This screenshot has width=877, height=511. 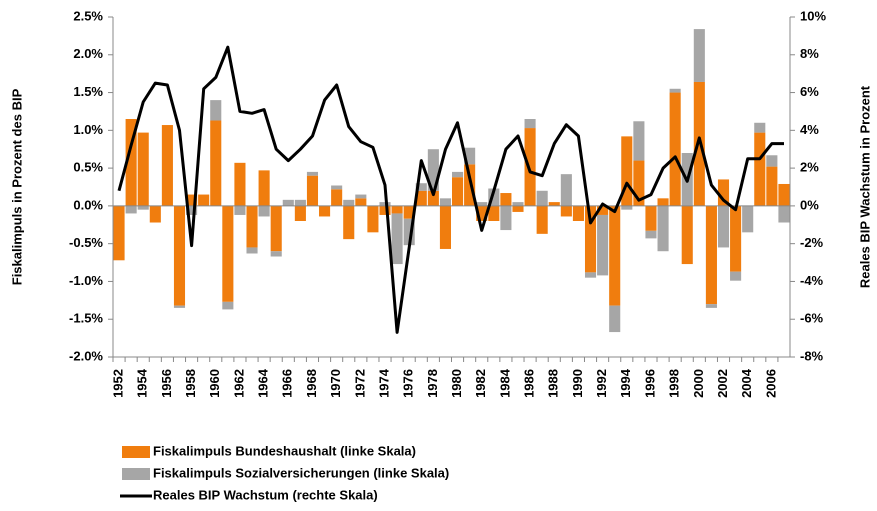 I want to click on y-tick-label: 0.5%, so click(x=88, y=167).